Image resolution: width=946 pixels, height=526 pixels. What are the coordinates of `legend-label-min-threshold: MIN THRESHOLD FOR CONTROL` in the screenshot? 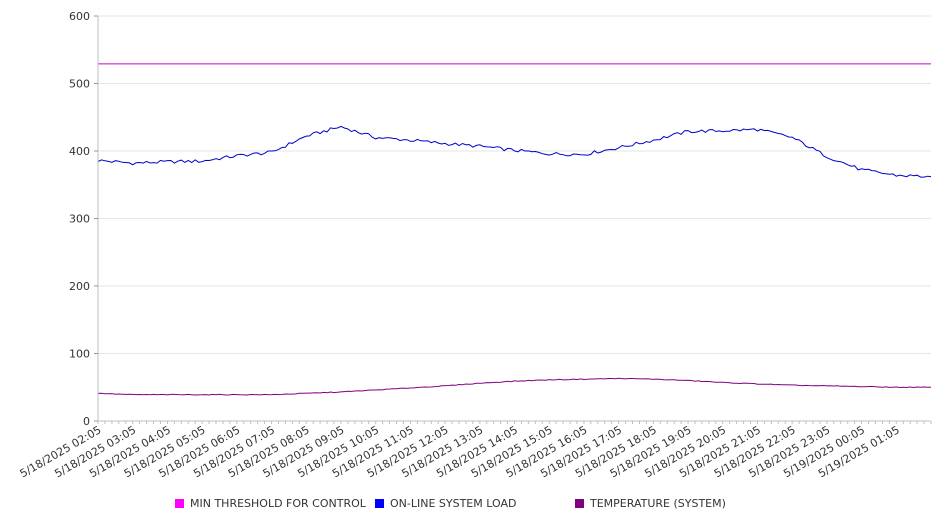 It's located at (278, 503).